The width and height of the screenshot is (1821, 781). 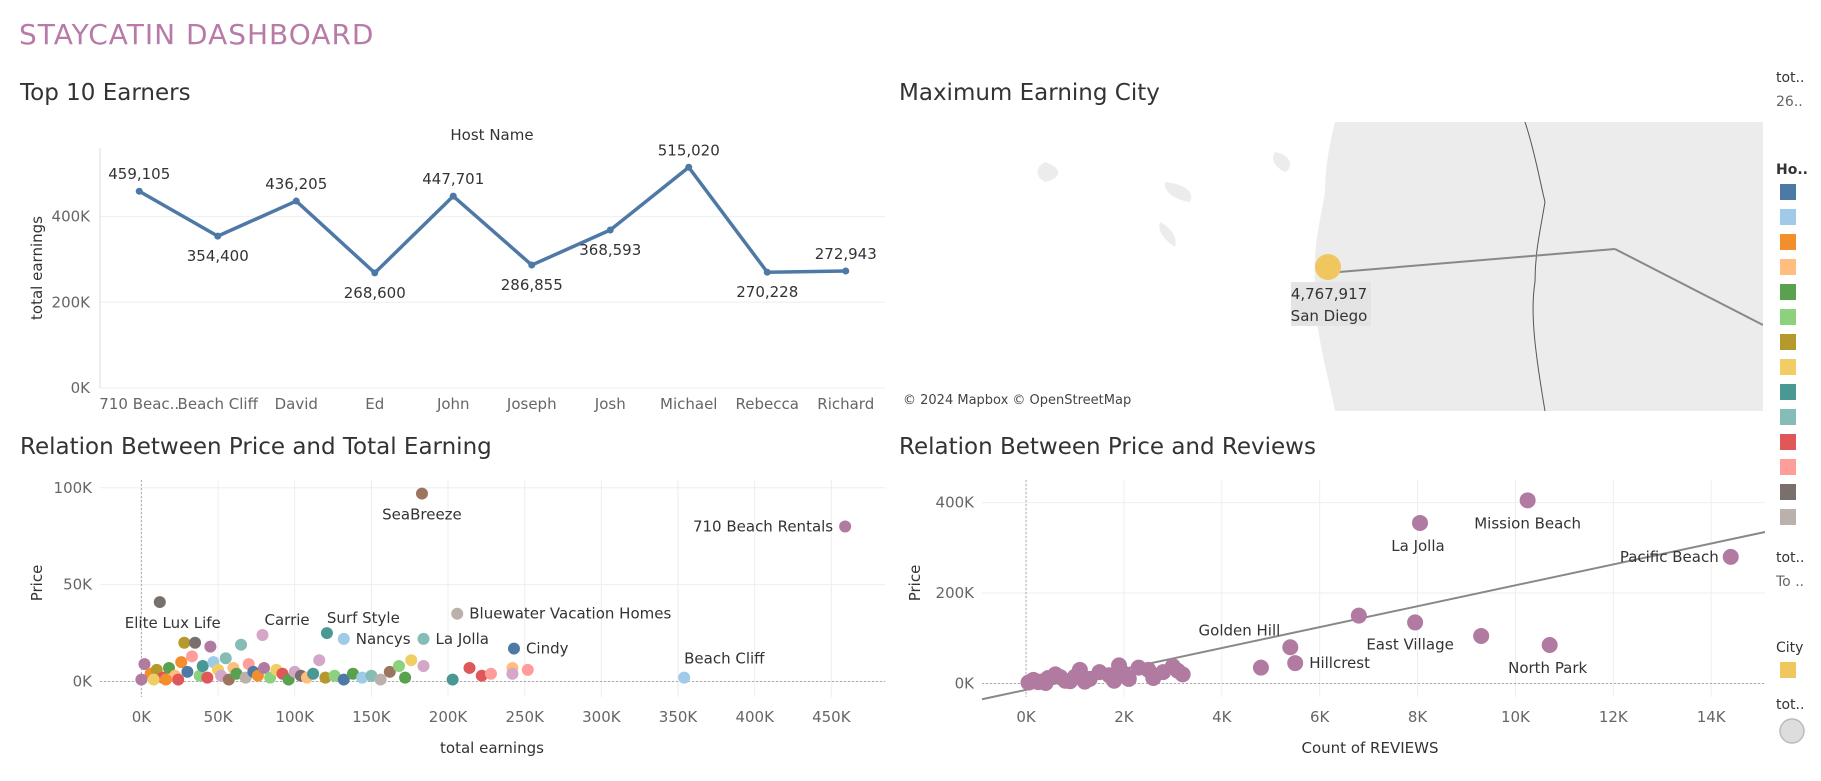 What do you see at coordinates (1798, 425) in the screenshot?
I see `legend-panel: tot.. 26.. Ho.. tot.. To .. City tot..` at bounding box center [1798, 425].